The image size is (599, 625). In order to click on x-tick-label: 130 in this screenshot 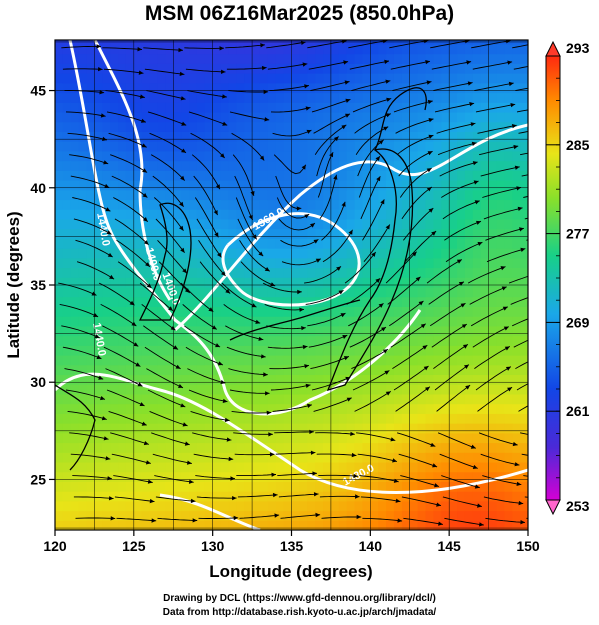, I will do `click(213, 546)`.